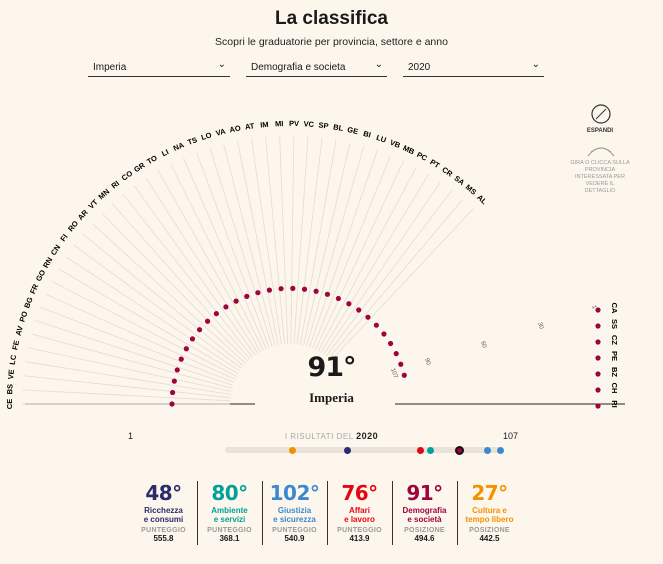 The height and width of the screenshot is (564, 663). I want to click on stat-card: 27° Cultura e tempo libero POSIZIONE 442.5, so click(489, 513).